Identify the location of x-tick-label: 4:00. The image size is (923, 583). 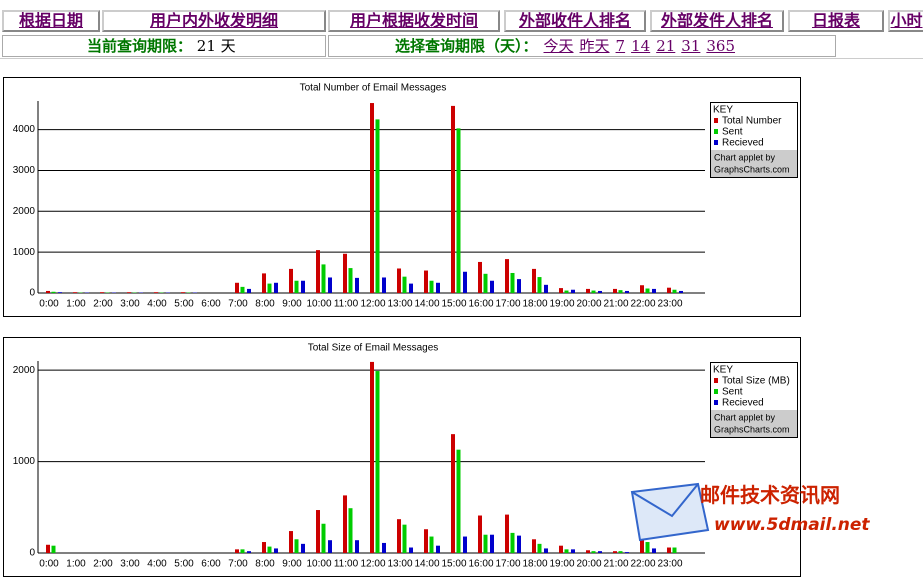
(157, 564).